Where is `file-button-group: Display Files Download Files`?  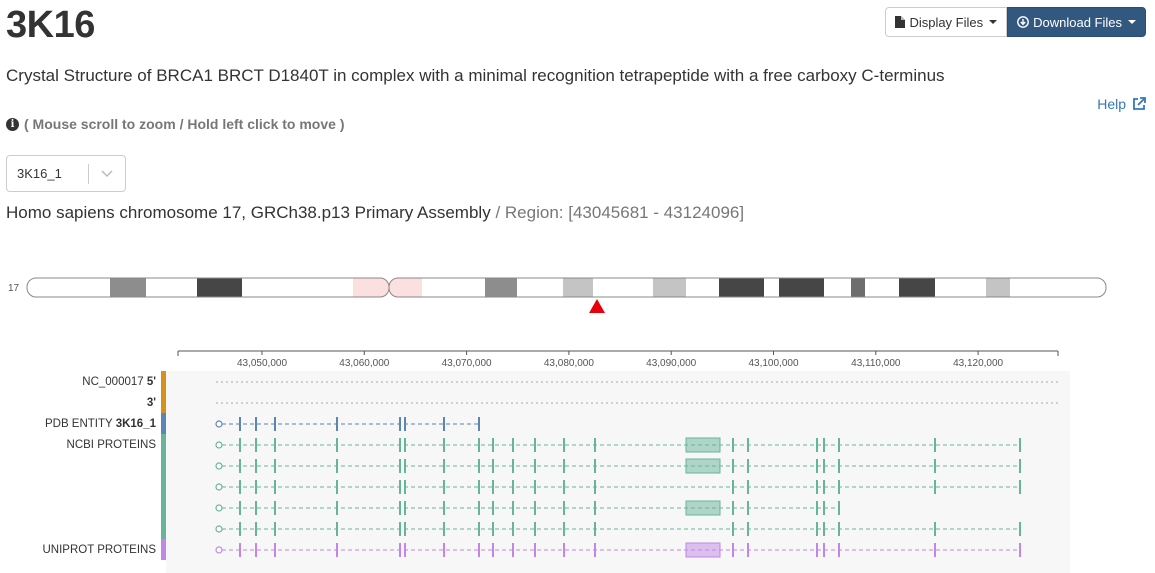
file-button-group: Display Files Download Files is located at coordinates (1015, 22).